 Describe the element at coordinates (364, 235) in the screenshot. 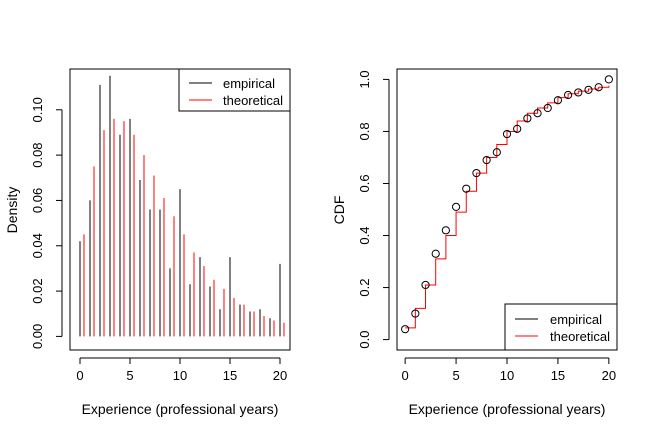

I see `cdf-y-tick-label: 0.4` at that location.